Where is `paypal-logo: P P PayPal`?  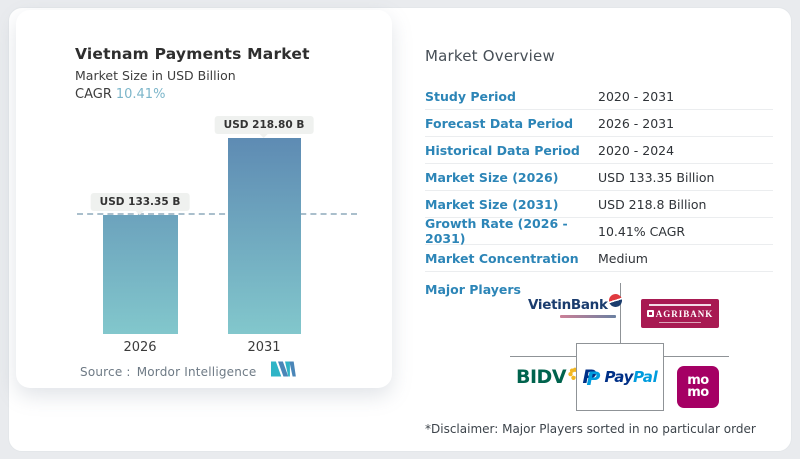 paypal-logo: P P PayPal is located at coordinates (620, 378).